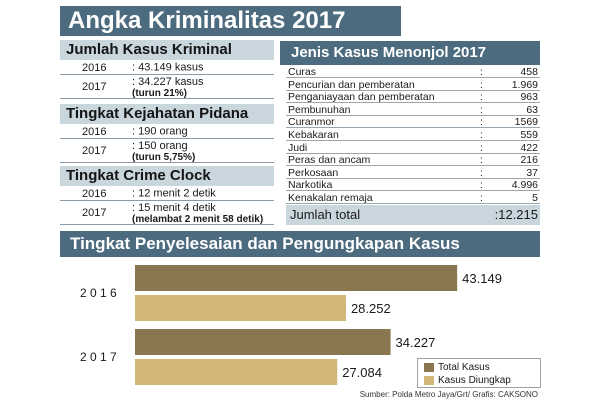 The height and width of the screenshot is (400, 600). I want to click on row-value: : 43.149 kasus, so click(168, 67).